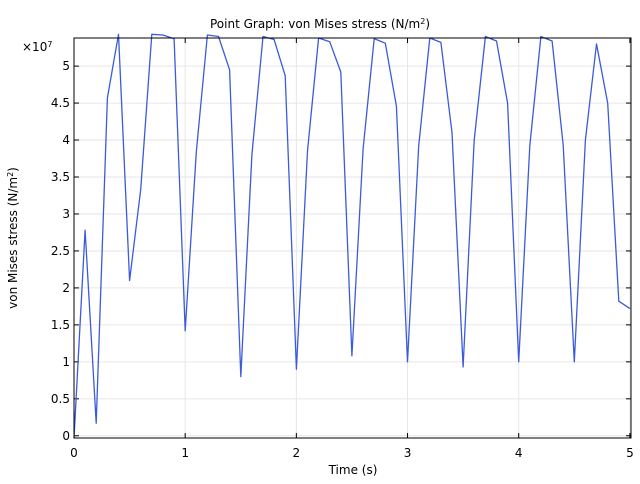 This screenshot has height=484, width=640. Describe the element at coordinates (320, 24) in the screenshot. I see `chart-title: Point Graph: von Mises stress (N/m2)` at that location.